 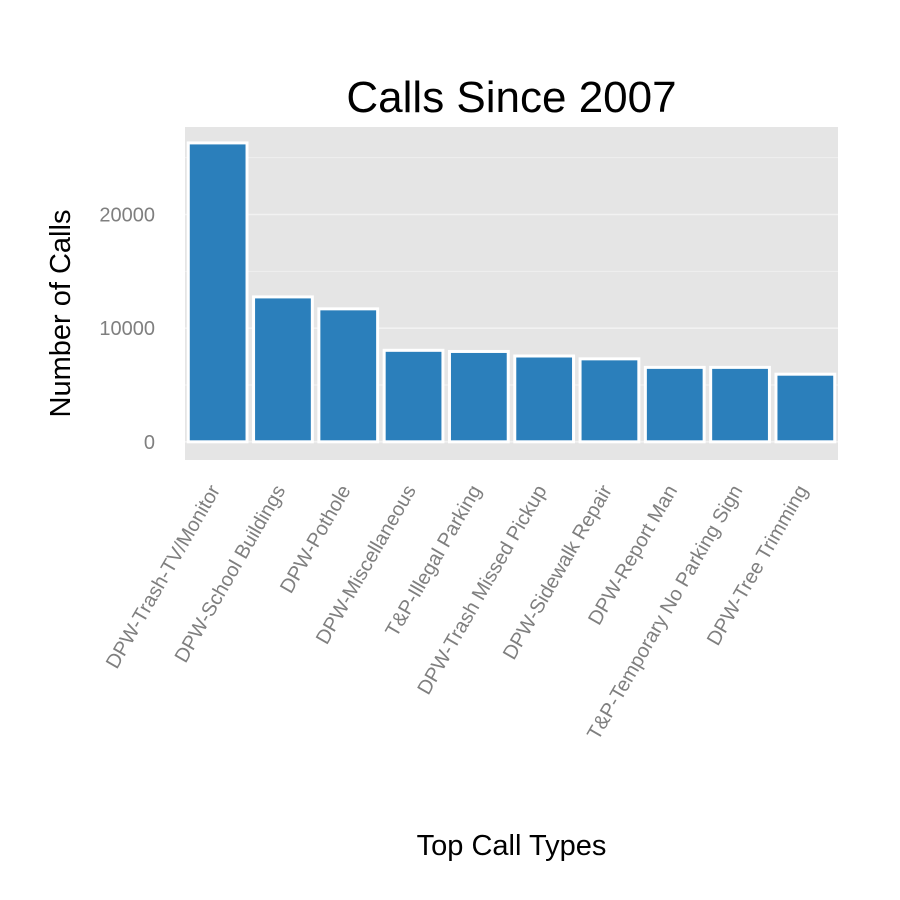 What do you see at coordinates (61, 314) in the screenshot?
I see `y-axis-title: Number of Calls` at bounding box center [61, 314].